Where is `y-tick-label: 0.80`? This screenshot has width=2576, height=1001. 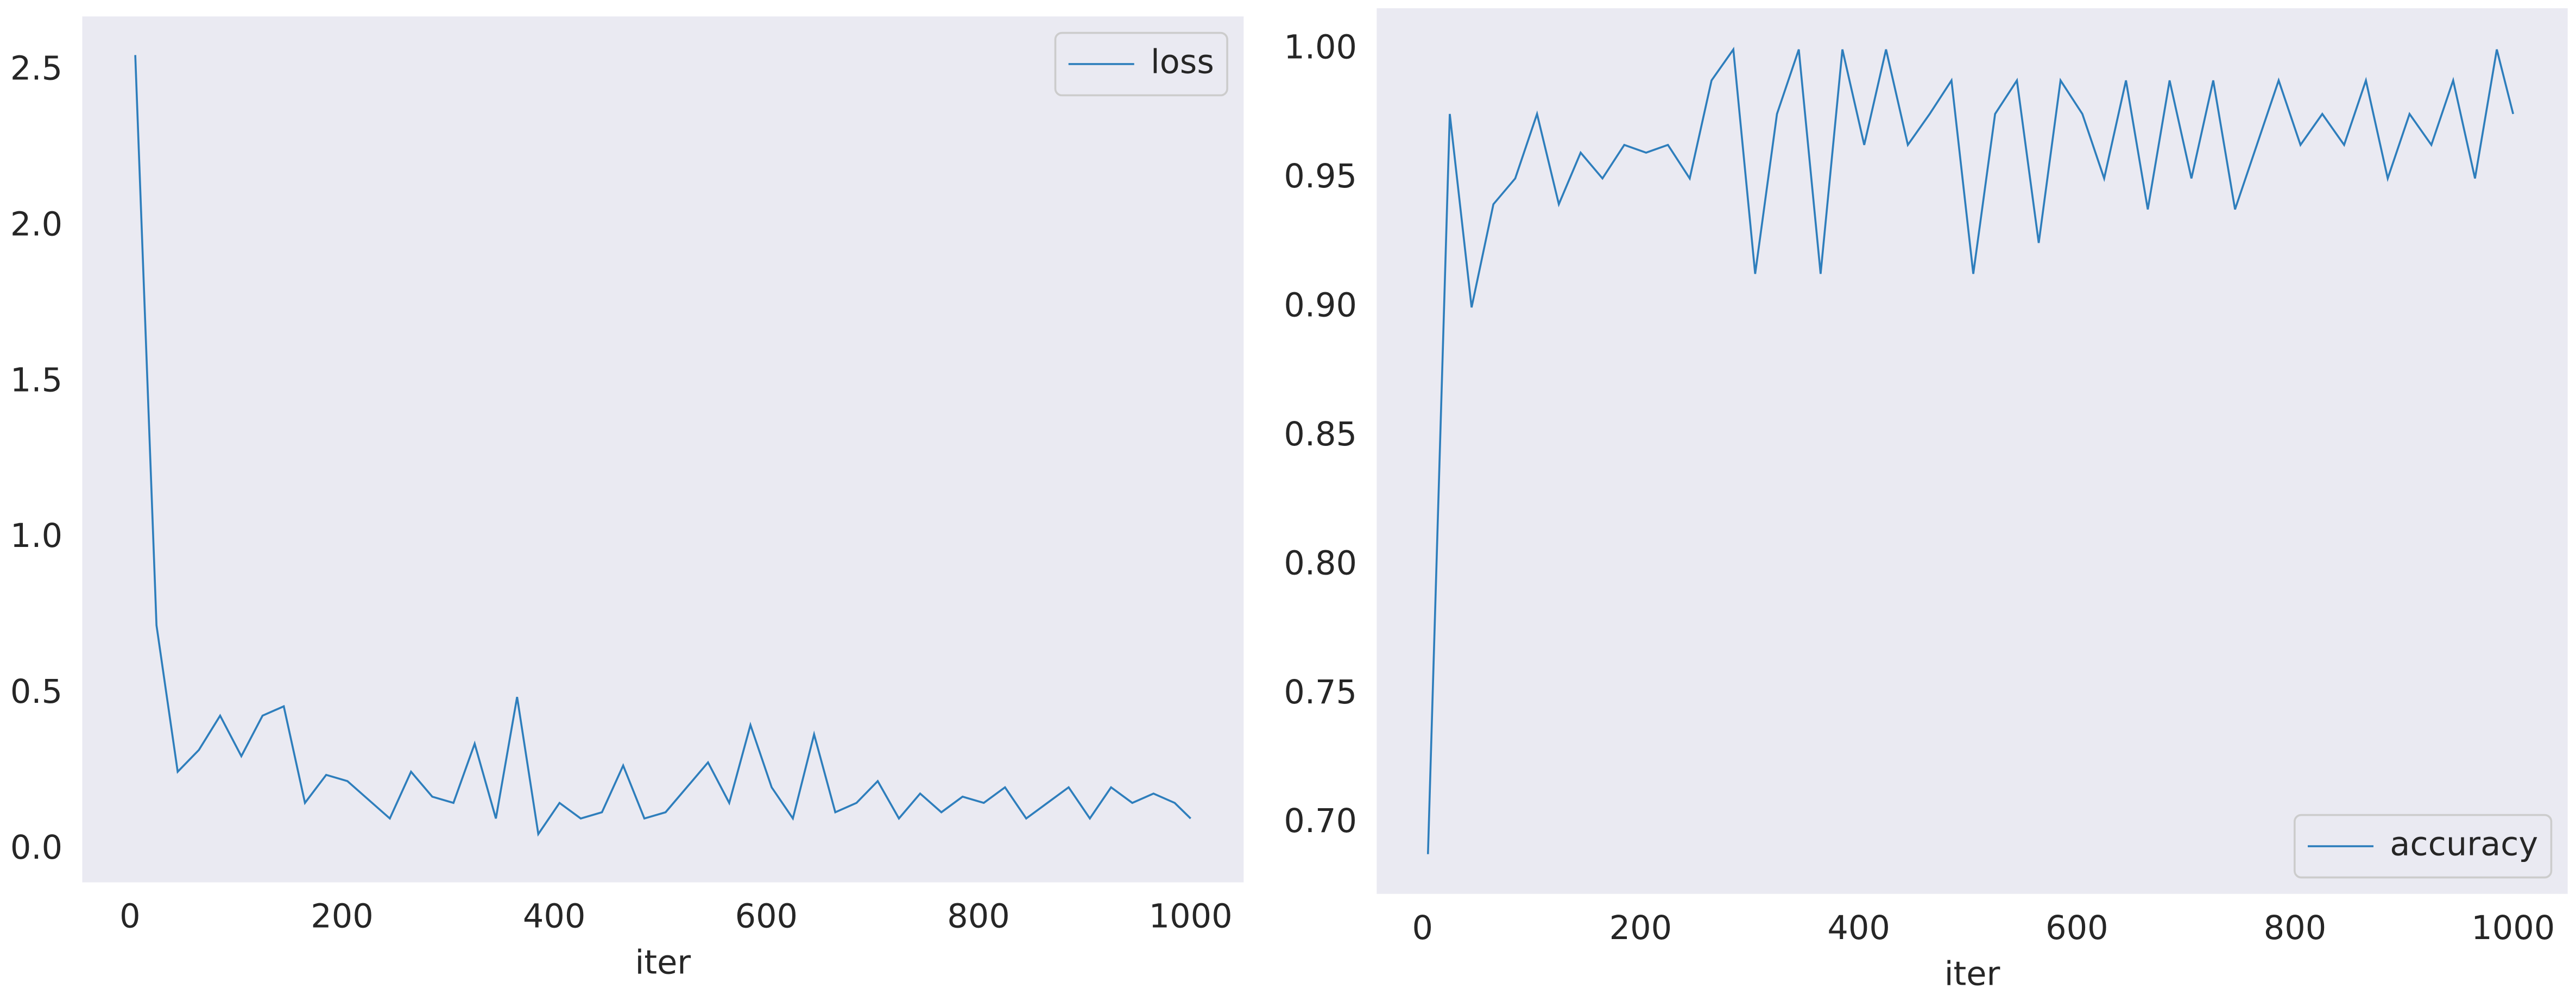 y-tick-label: 0.80 is located at coordinates (1320, 563).